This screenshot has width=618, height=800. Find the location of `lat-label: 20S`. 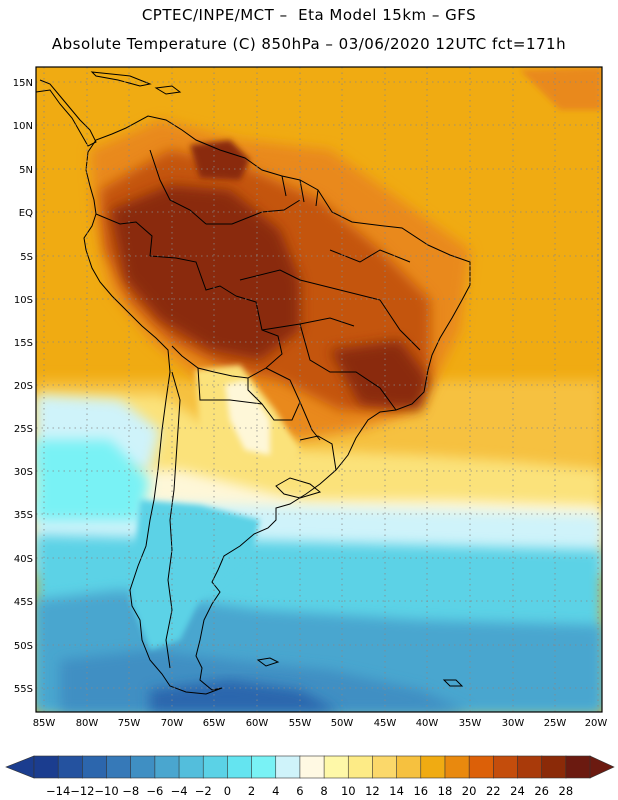

lat-label: 20S is located at coordinates (23, 386).